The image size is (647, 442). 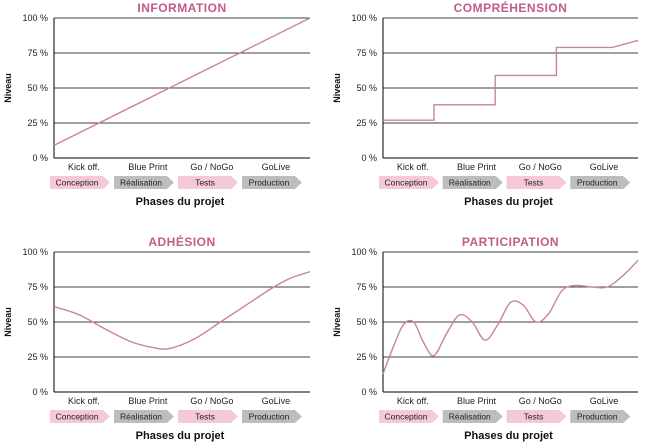 What do you see at coordinates (181, 8) in the screenshot?
I see `chart-title: INFORMATION` at bounding box center [181, 8].